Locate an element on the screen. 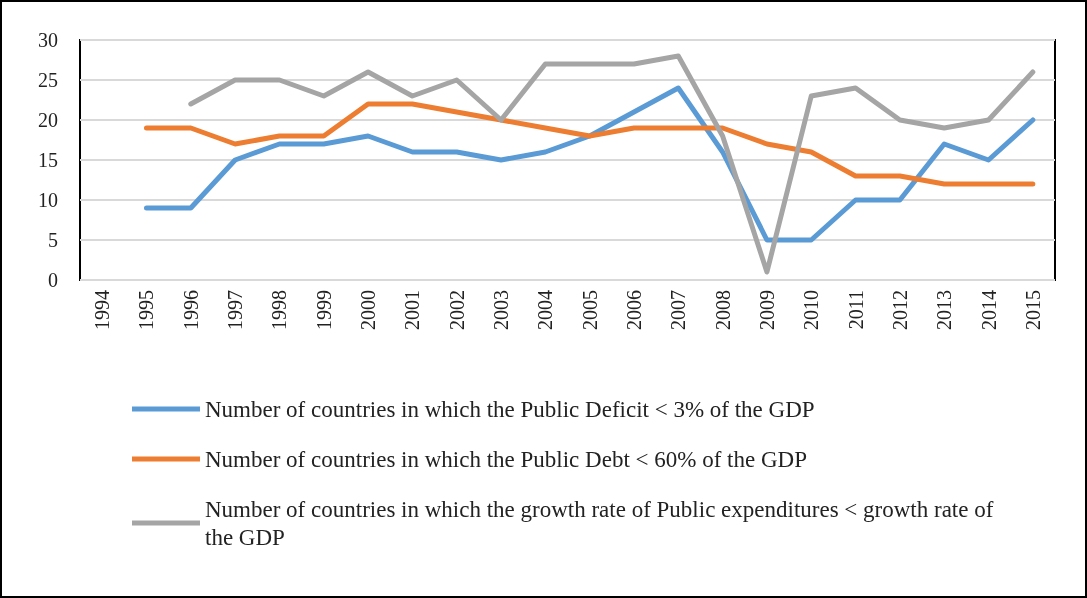  legend-label: Number of countries in which the growth rate of Public expenditures < growth rate of the GDP is located at coordinates (602, 523).